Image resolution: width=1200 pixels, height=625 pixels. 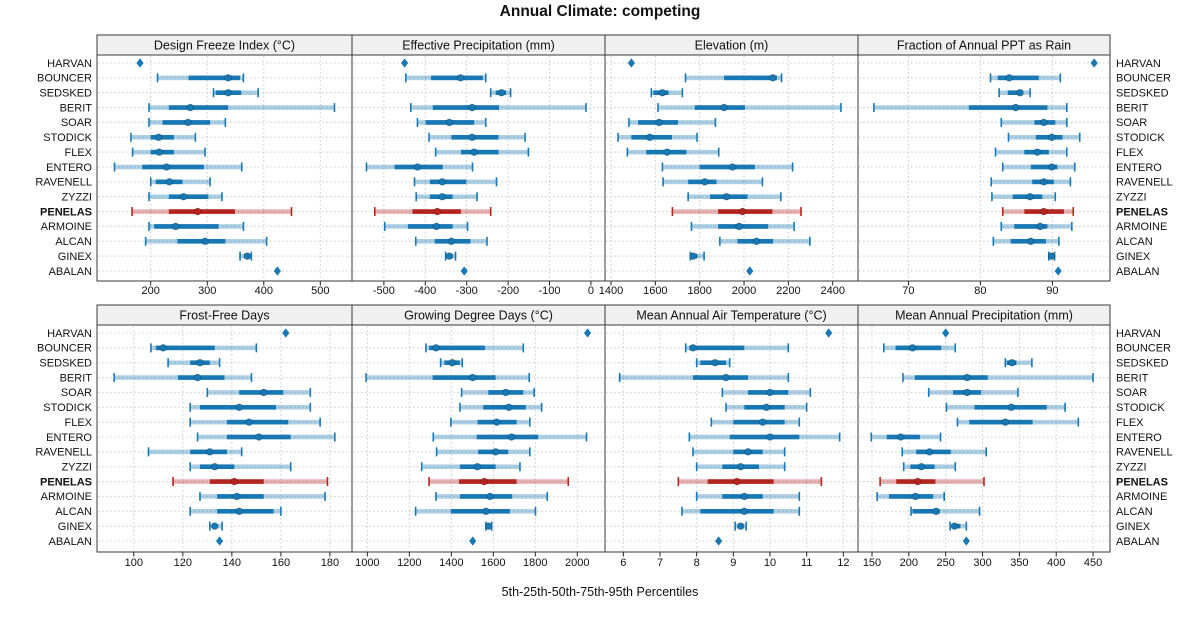 I want to click on site-label-left-entero: ENTERO, so click(x=69, y=438).